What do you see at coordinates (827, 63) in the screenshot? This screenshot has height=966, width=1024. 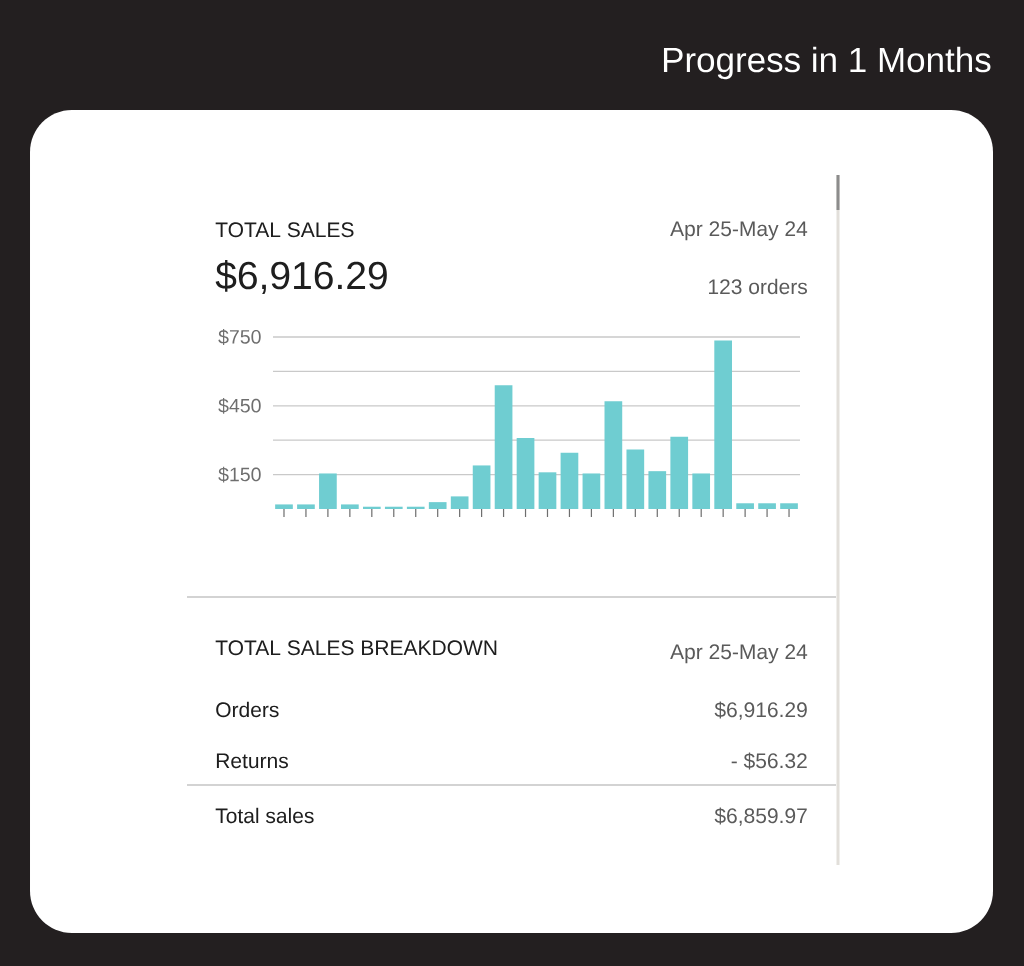 I see `text: Progress in 1 Months` at bounding box center [827, 63].